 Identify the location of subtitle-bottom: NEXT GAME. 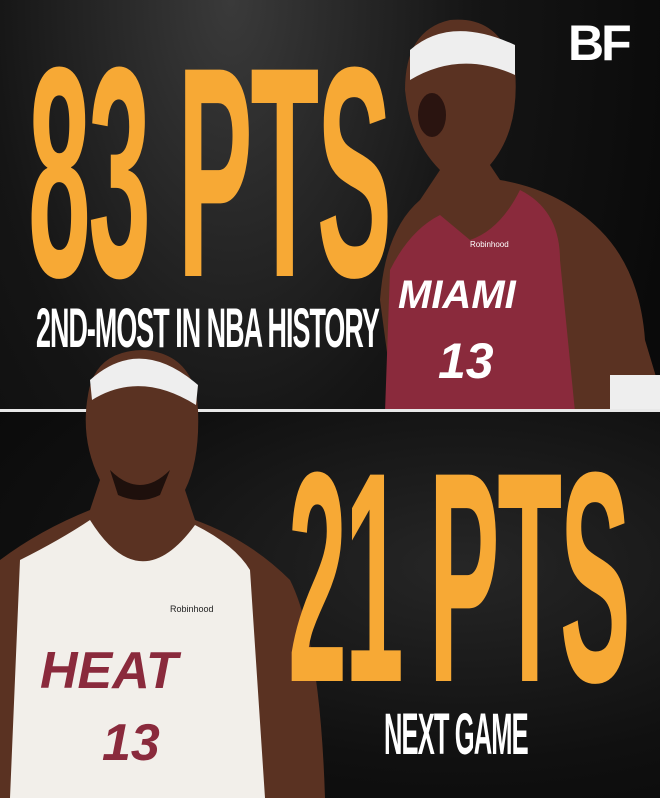
(456, 734).